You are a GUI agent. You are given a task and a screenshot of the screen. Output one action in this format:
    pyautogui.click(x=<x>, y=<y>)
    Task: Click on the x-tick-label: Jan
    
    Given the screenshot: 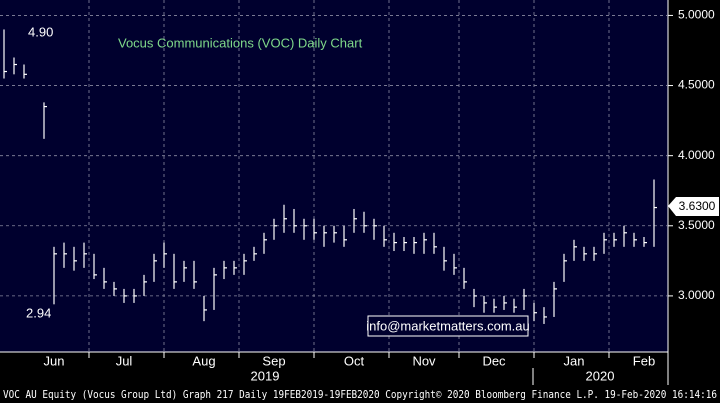 What is the action you would take?
    pyautogui.click(x=574, y=360)
    